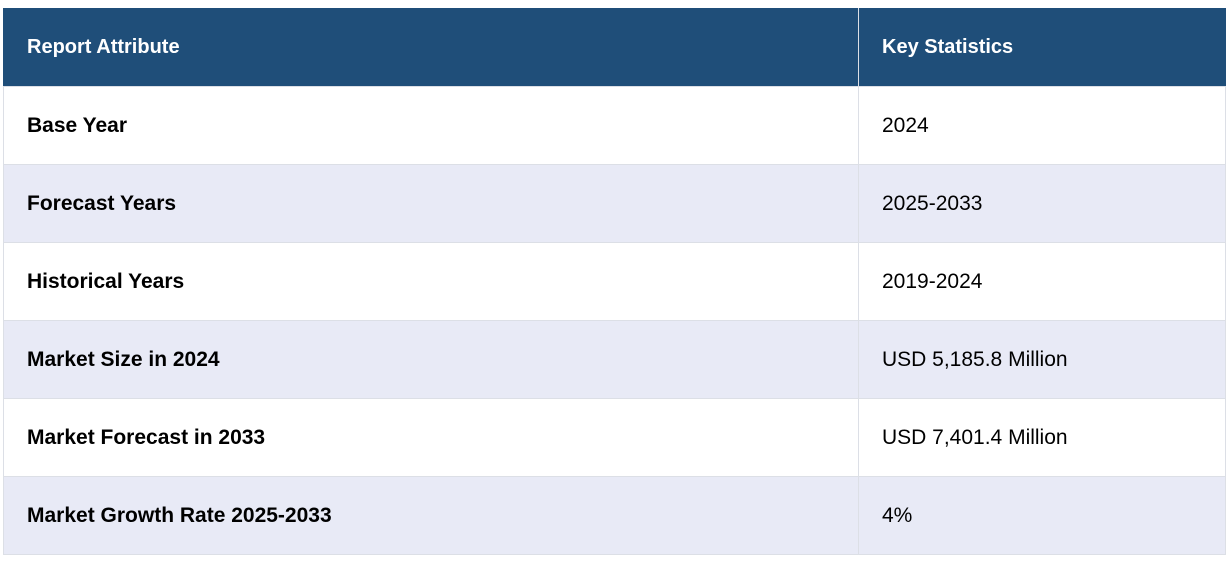  I want to click on header-report-attribute: Report Attribute, so click(431, 47).